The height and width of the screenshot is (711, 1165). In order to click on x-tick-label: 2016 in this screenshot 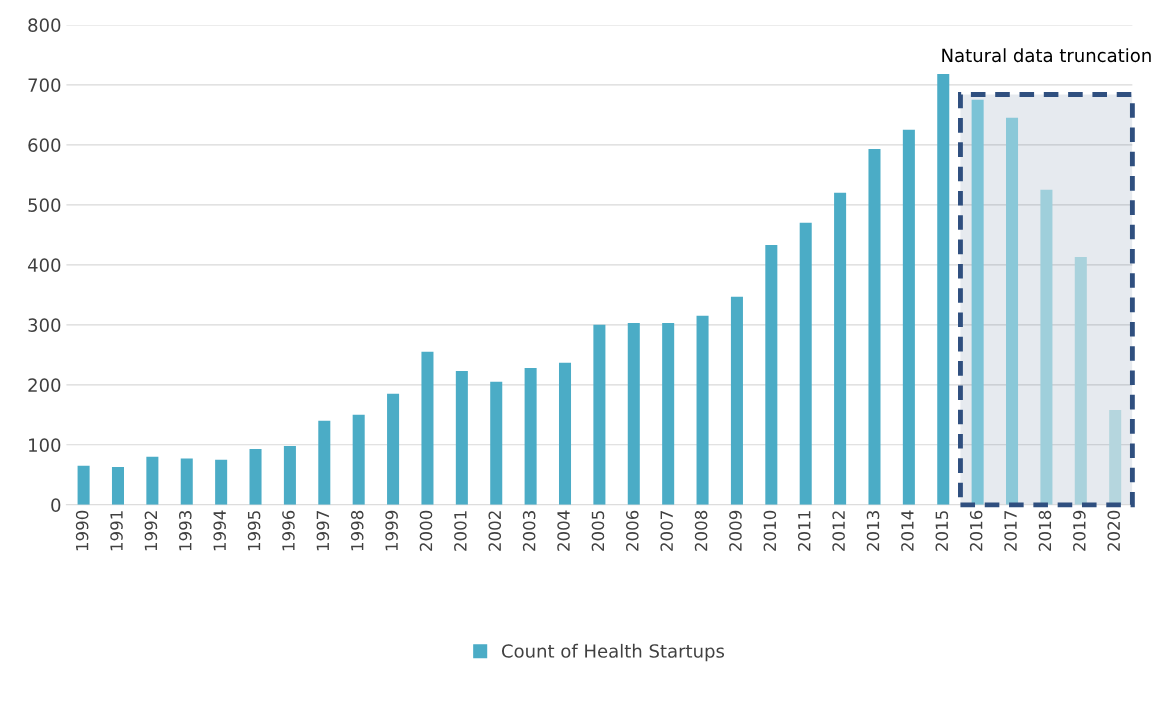, I will do `click(976, 530)`.